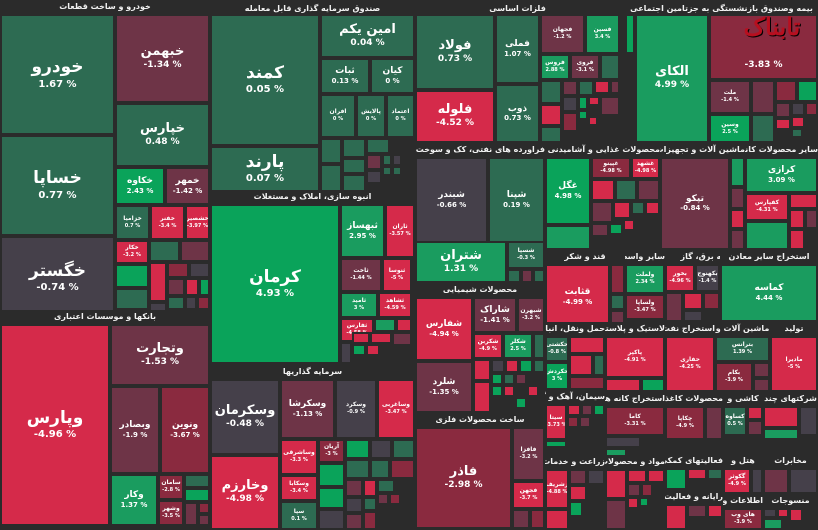 This screenshot has width=818, height=530. Describe the element at coordinates (299, 515) in the screenshot. I see `stock-tile: سپا 0.1 %` at that location.